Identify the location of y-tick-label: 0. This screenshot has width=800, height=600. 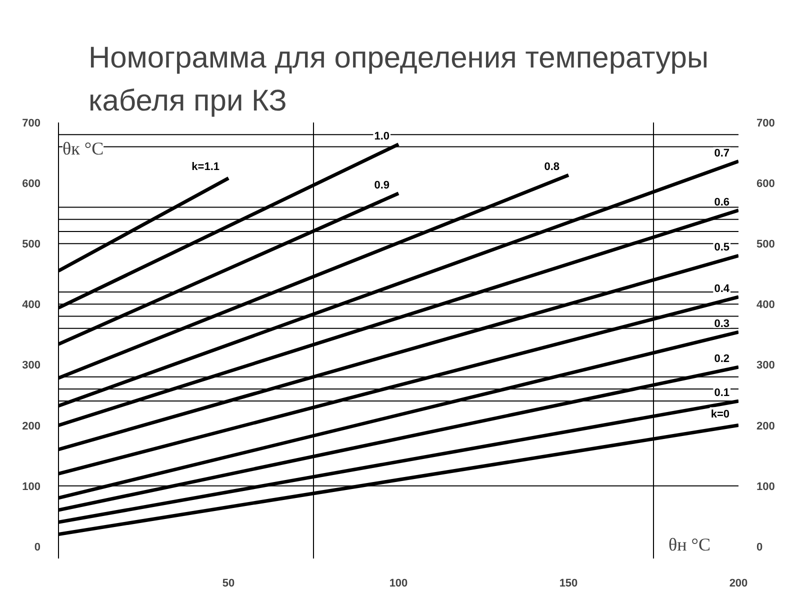
(37, 547).